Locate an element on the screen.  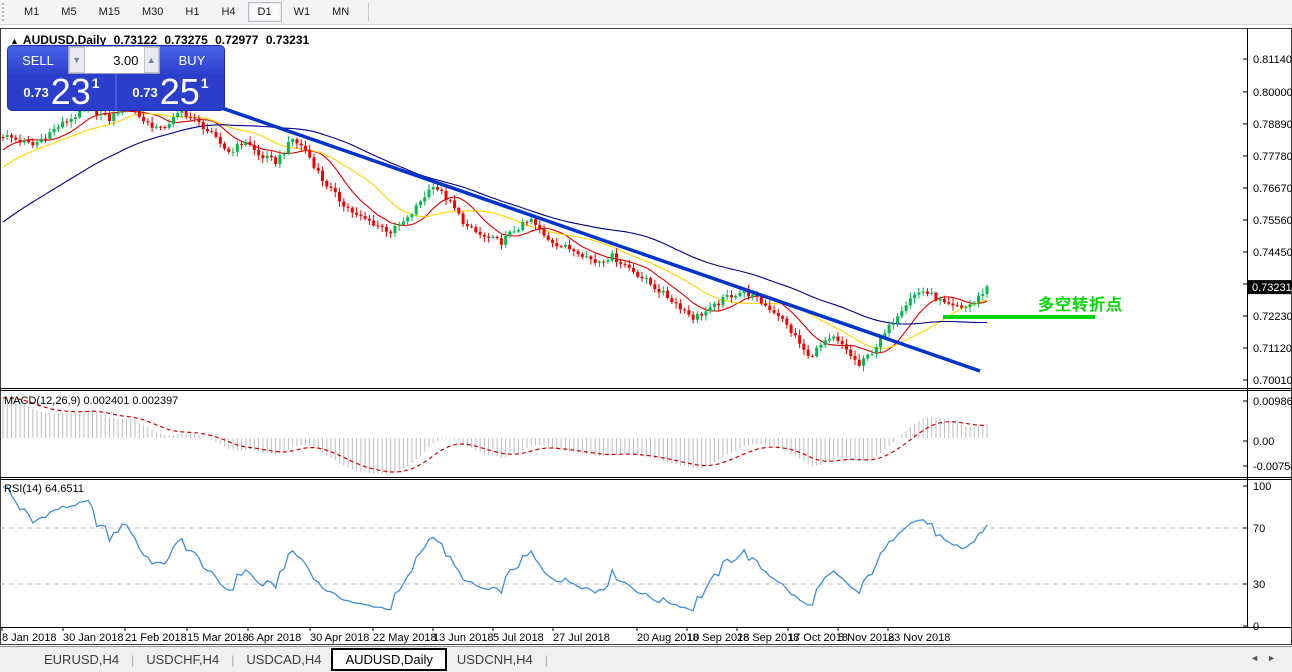
date-tick-label: 13 Jun 2018 is located at coordinates (463, 638).